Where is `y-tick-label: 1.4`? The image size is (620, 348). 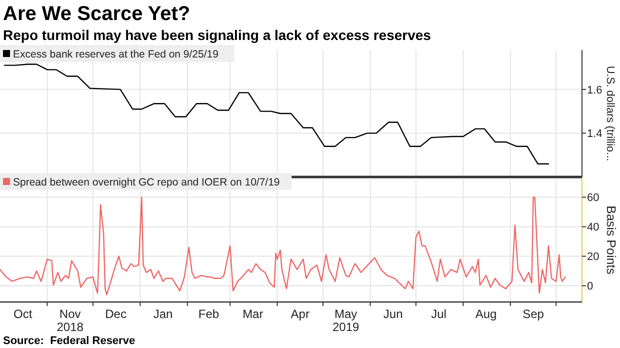
y-tick-label: 1.4 is located at coordinates (594, 134).